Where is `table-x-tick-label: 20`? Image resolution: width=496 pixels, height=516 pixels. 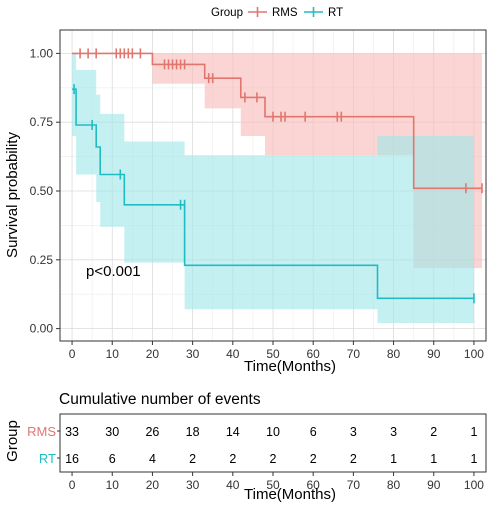
table-x-tick-label: 20 is located at coordinates (153, 485).